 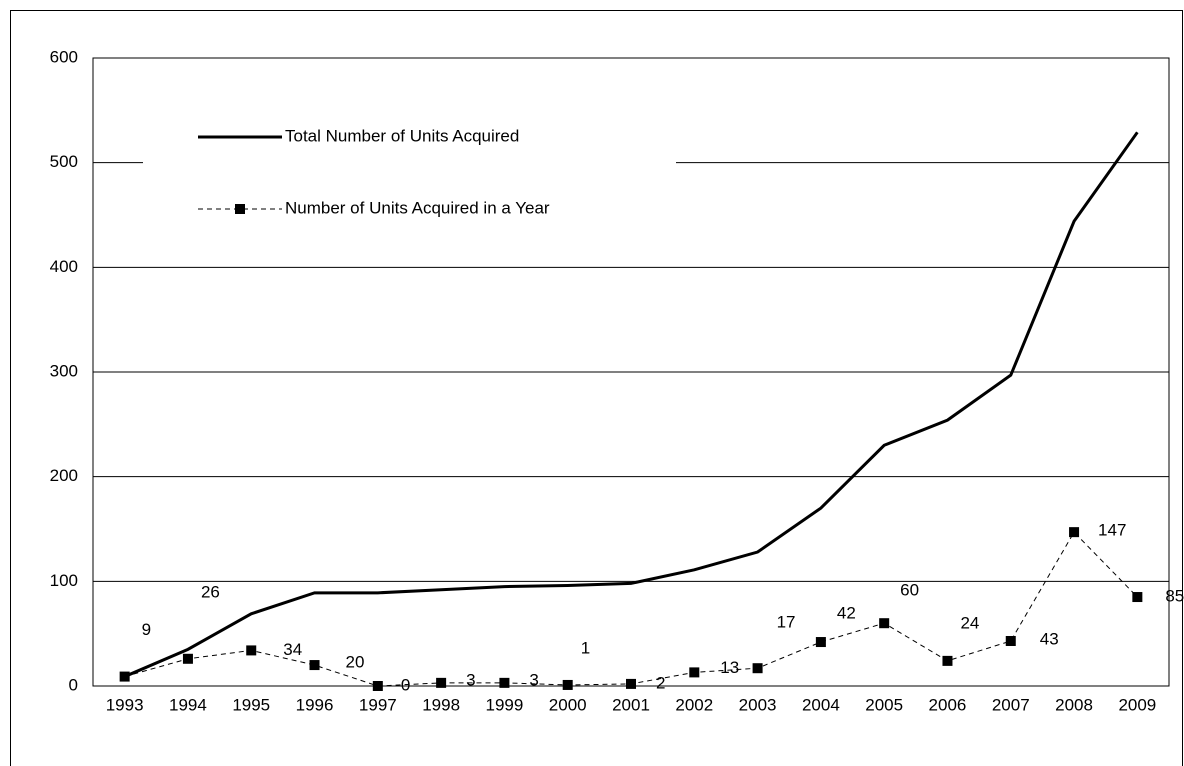 I want to click on x-tick-label: 1998, so click(x=441, y=704).